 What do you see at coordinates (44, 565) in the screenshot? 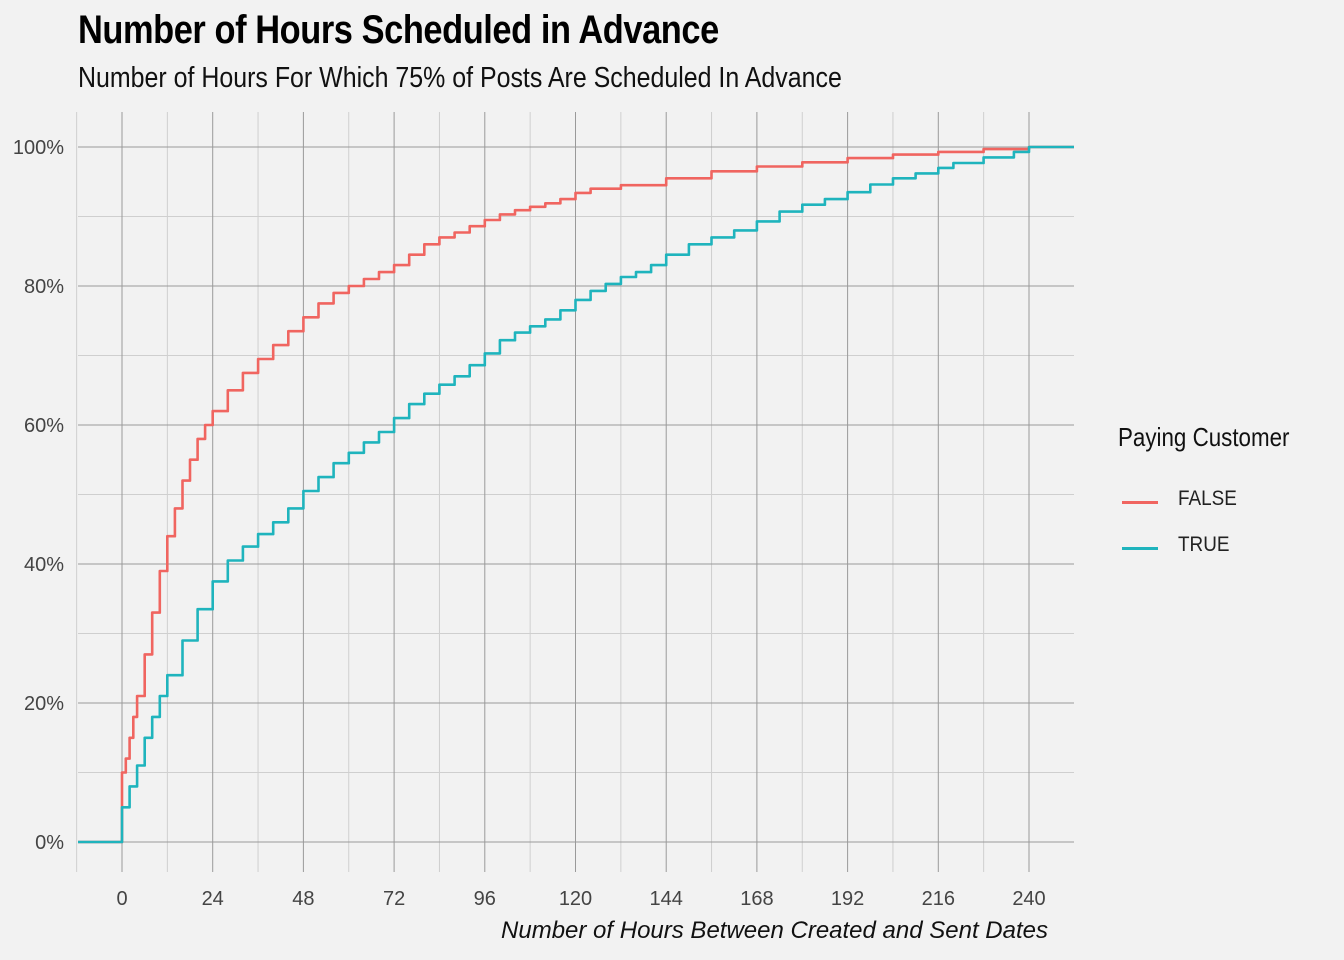
I see `y-tick-label: 40%` at bounding box center [44, 565].